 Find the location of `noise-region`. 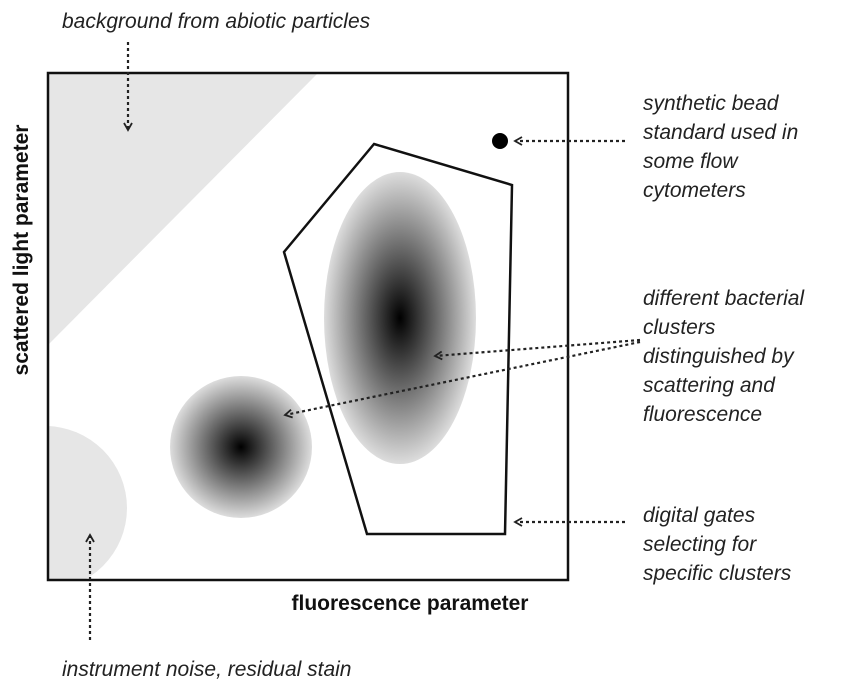

noise-region is located at coordinates (87, 503).